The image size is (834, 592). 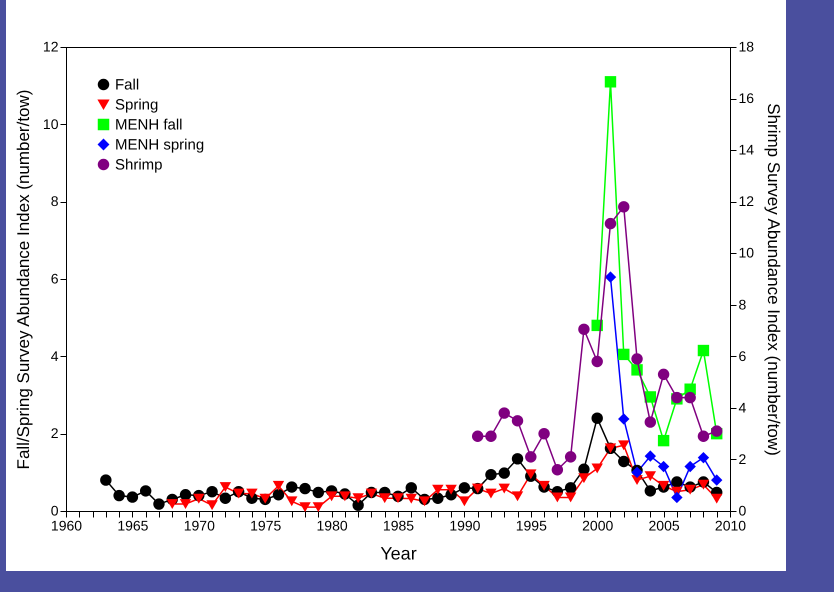 What do you see at coordinates (54, 201) in the screenshot?
I see `y-tick-label: 8` at bounding box center [54, 201].